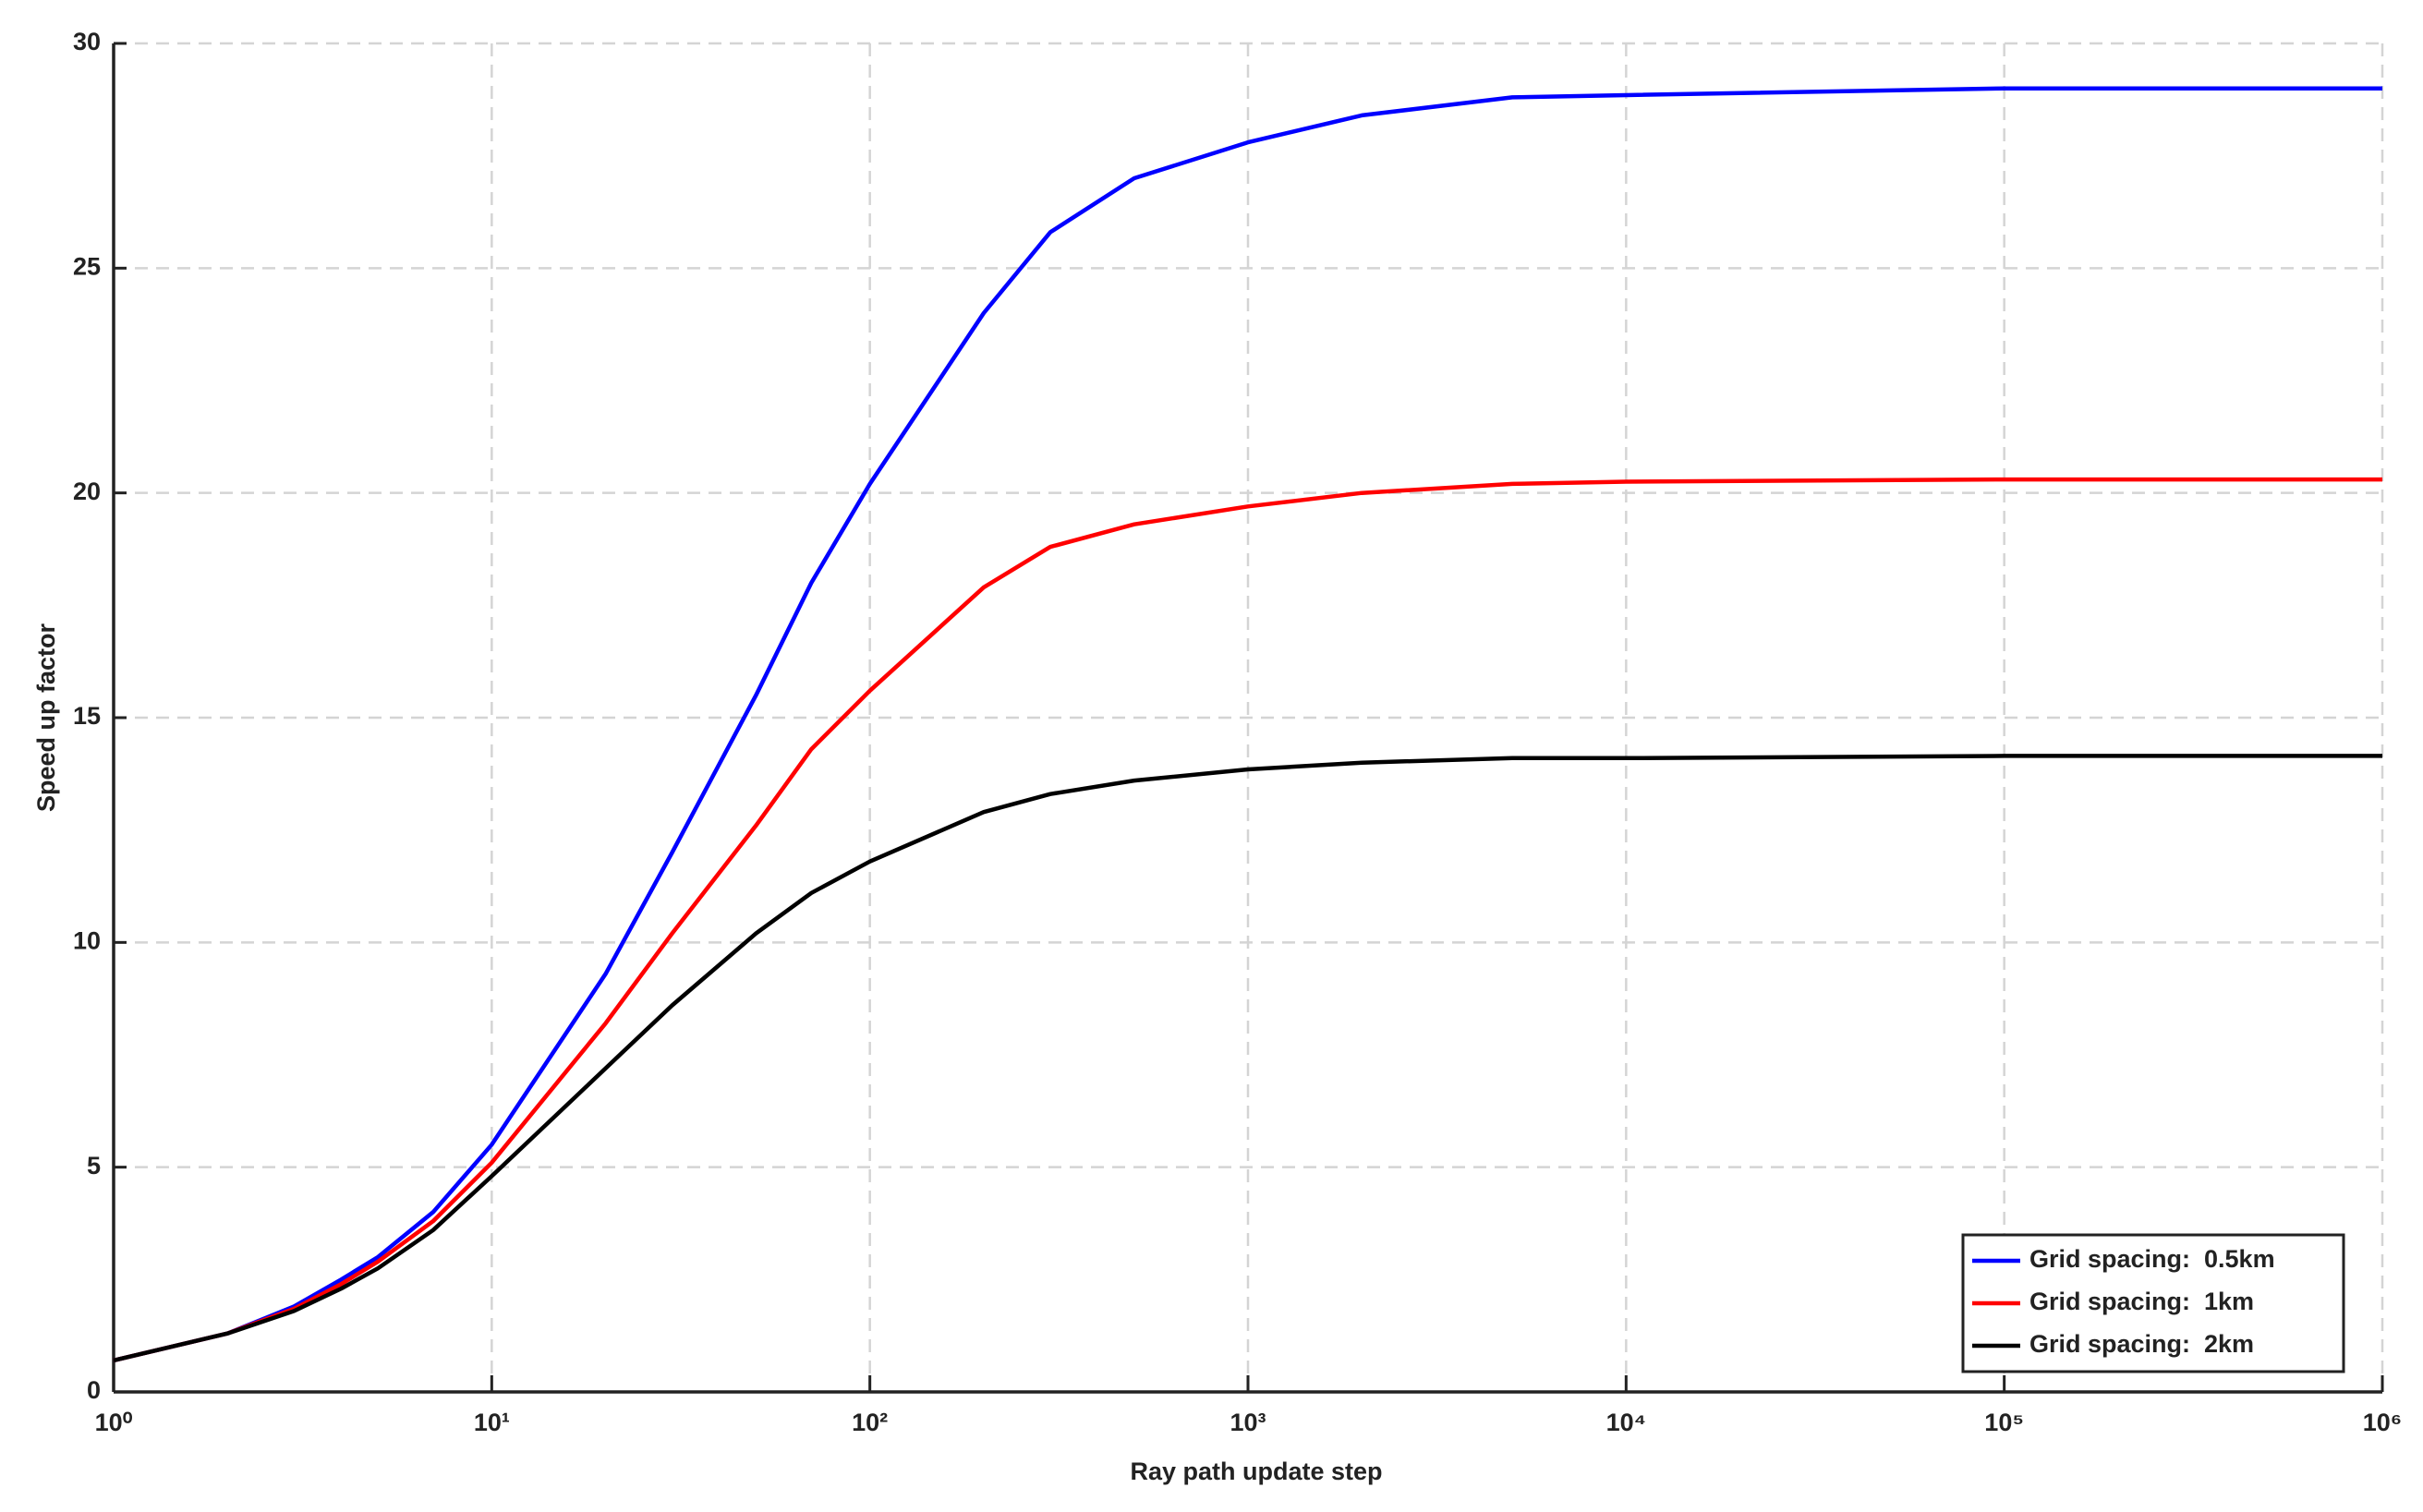 Image resolution: width=2423 pixels, height=1512 pixels. Describe the element at coordinates (870, 1422) in the screenshot. I see `x-tick-label: 10²` at that location.